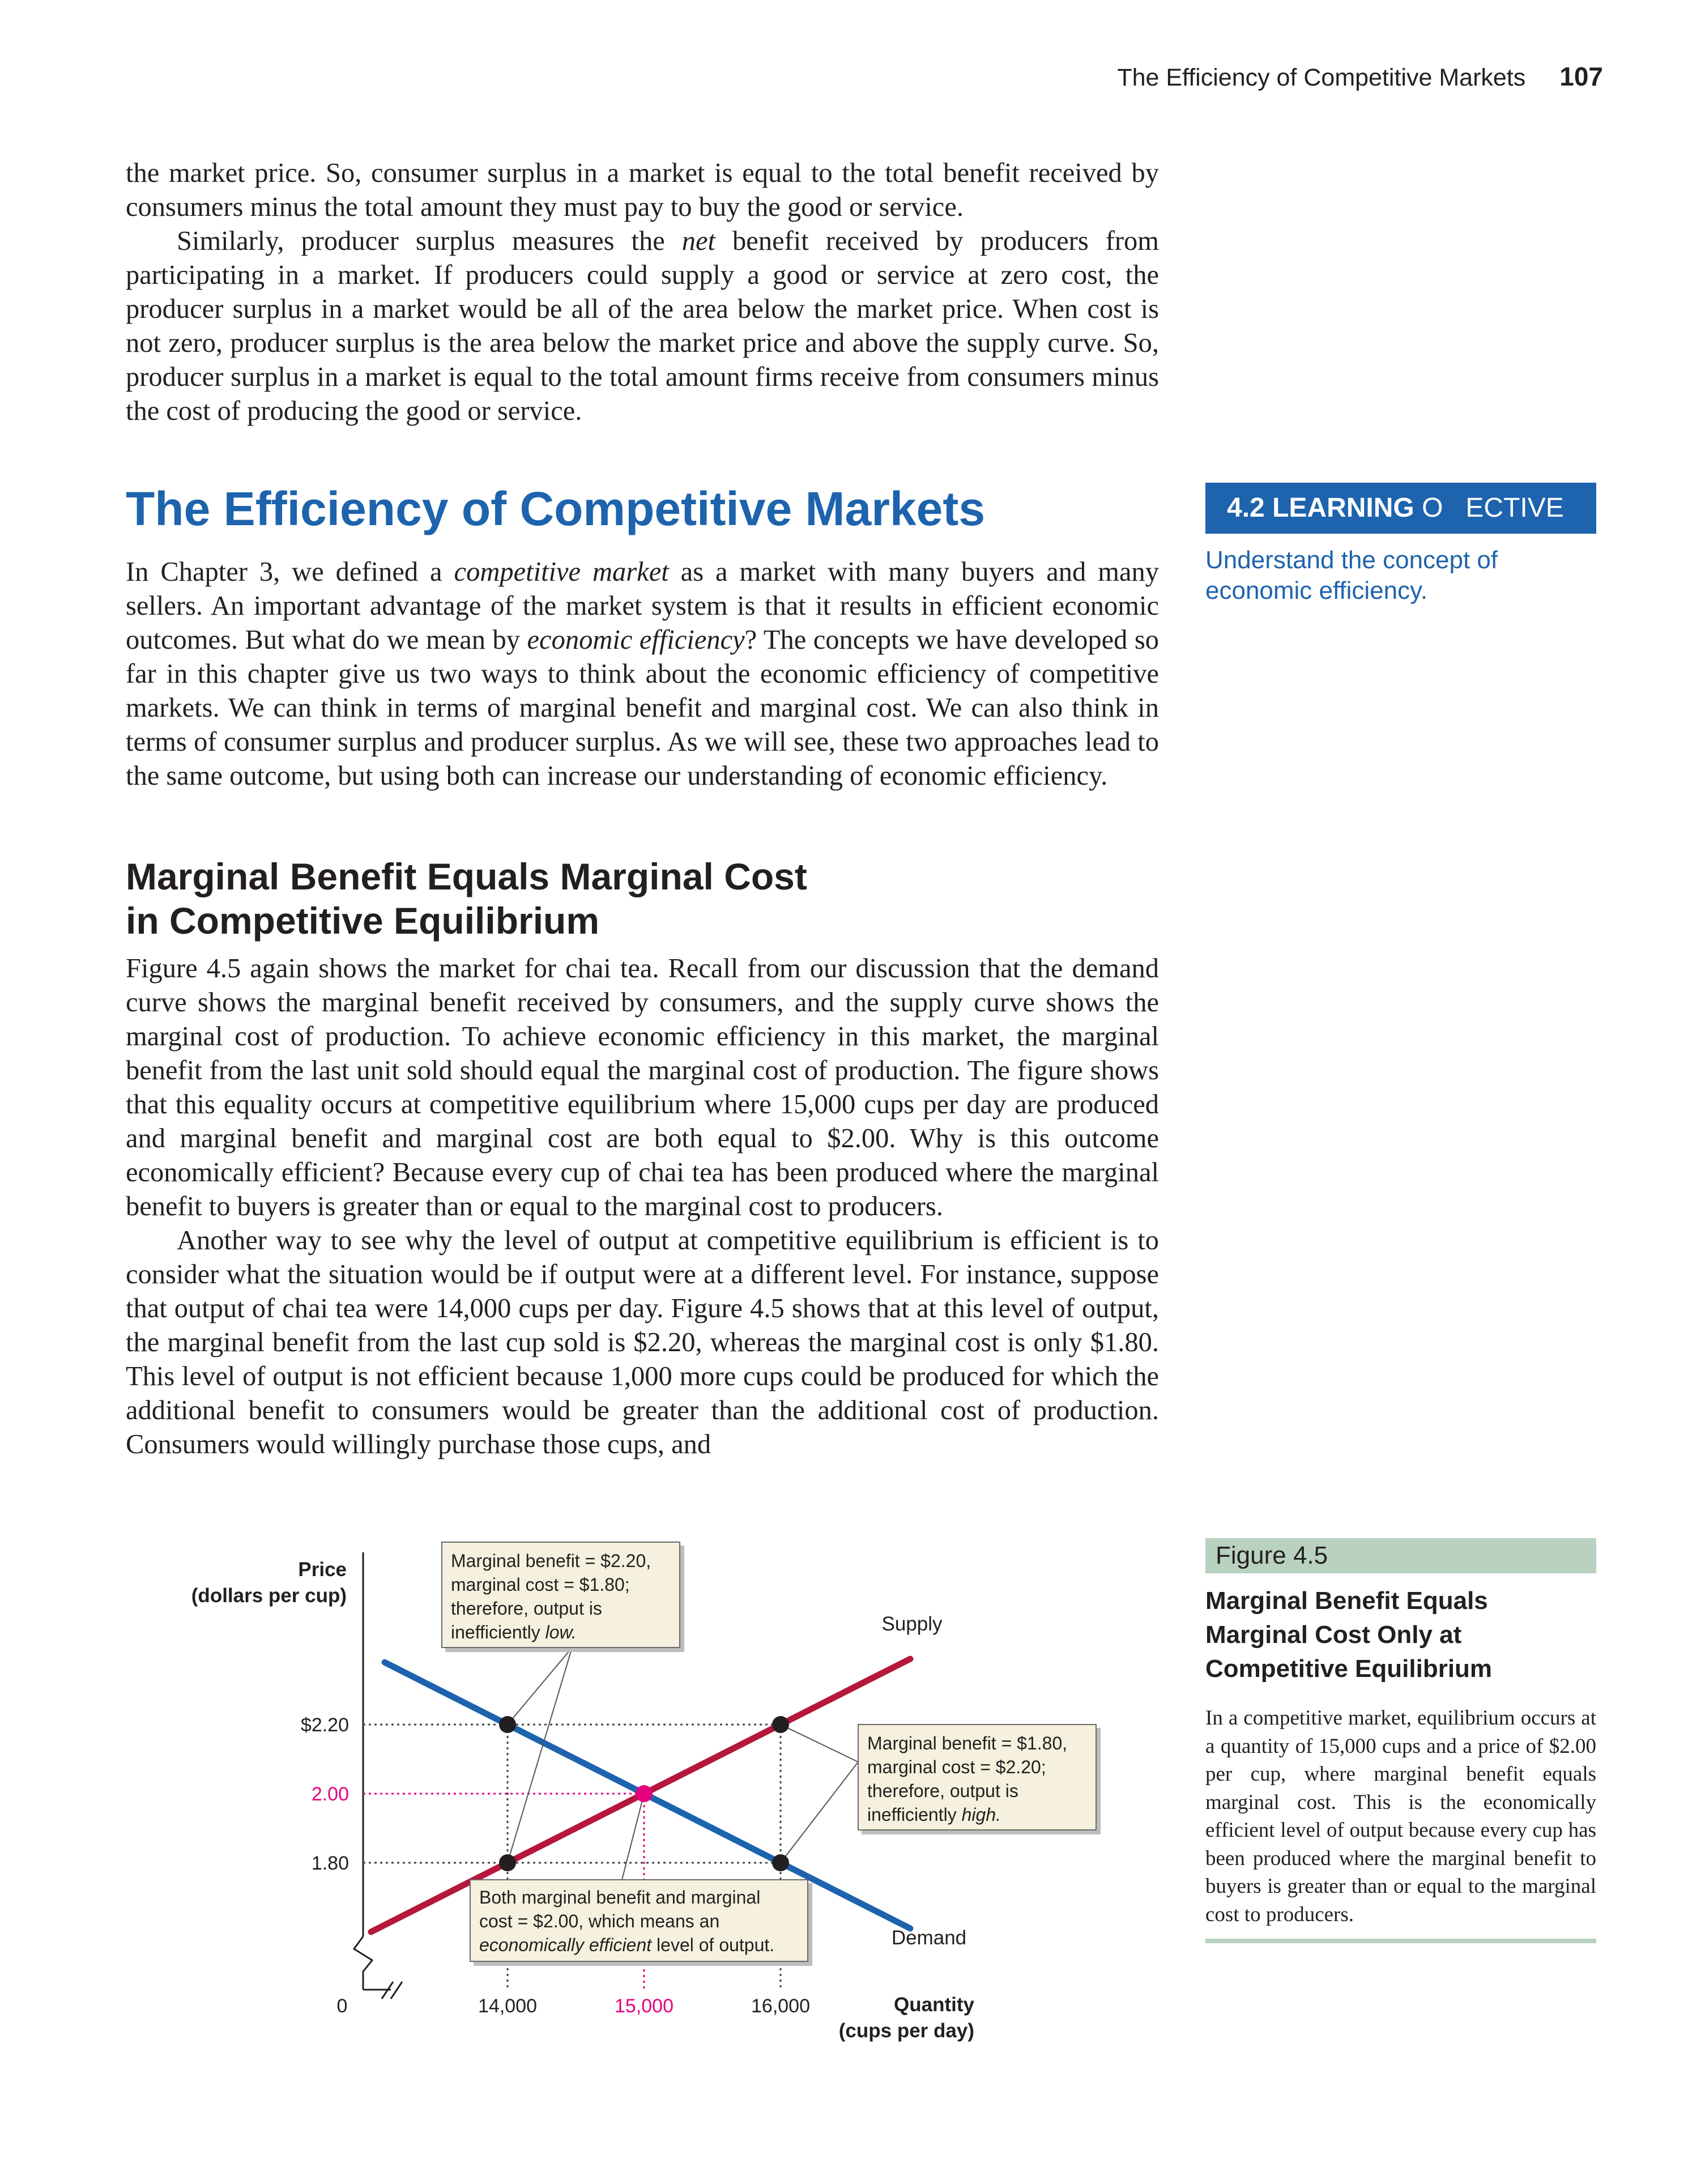 Image resolution: width=1688 pixels, height=2184 pixels. I want to click on leader-high-top, so click(820, 1743).